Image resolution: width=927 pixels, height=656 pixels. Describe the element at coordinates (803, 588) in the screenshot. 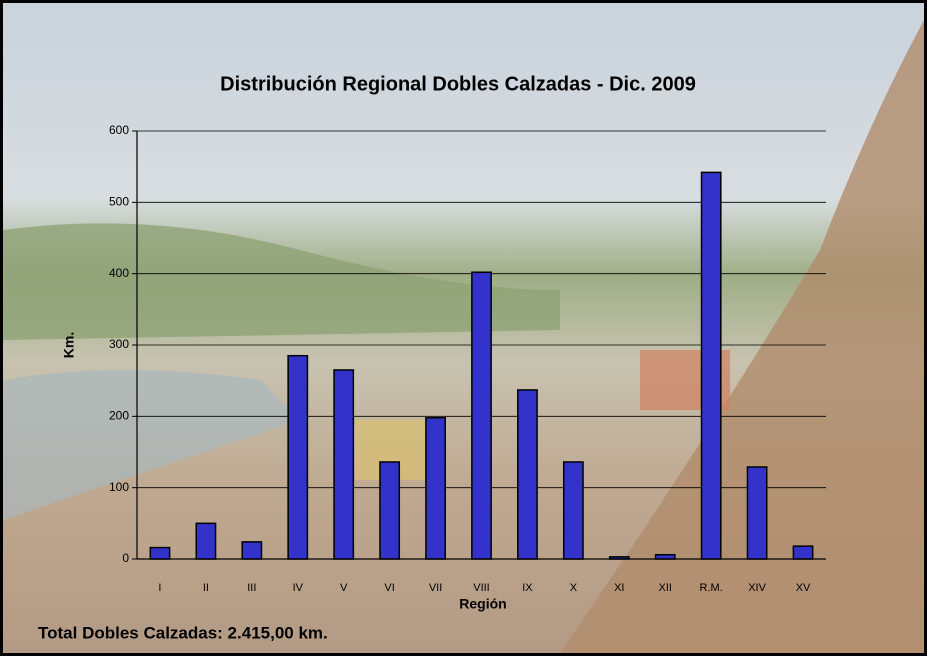

I see `x-tick-label: XV` at that location.